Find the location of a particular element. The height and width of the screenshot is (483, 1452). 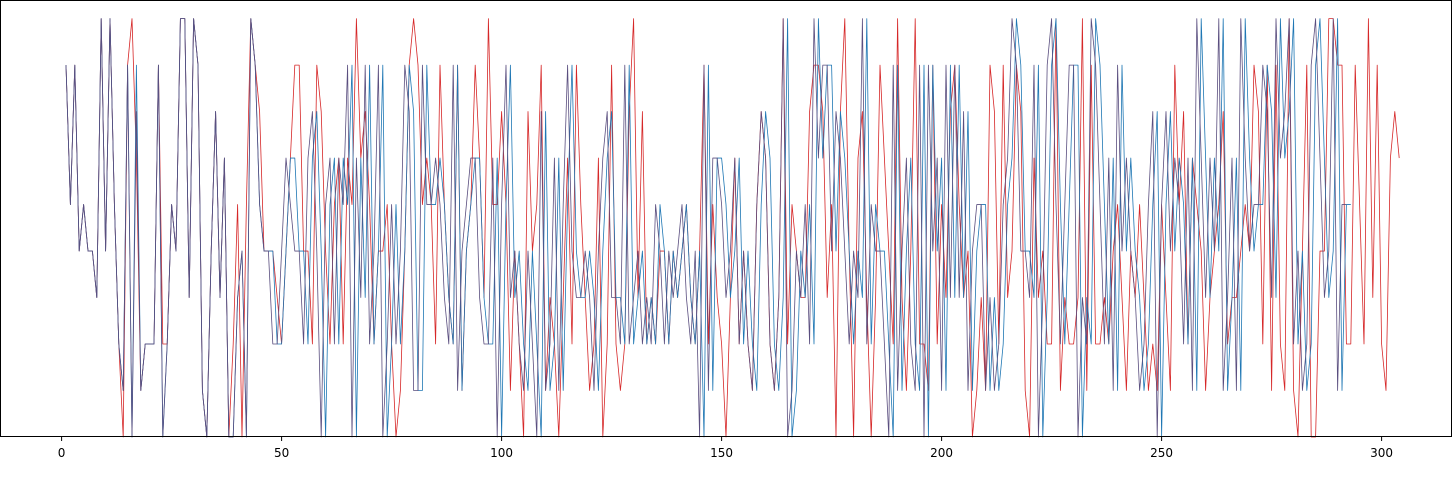

x-axis: 0 50 100 150 200 250 300 is located at coordinates (725, 448).